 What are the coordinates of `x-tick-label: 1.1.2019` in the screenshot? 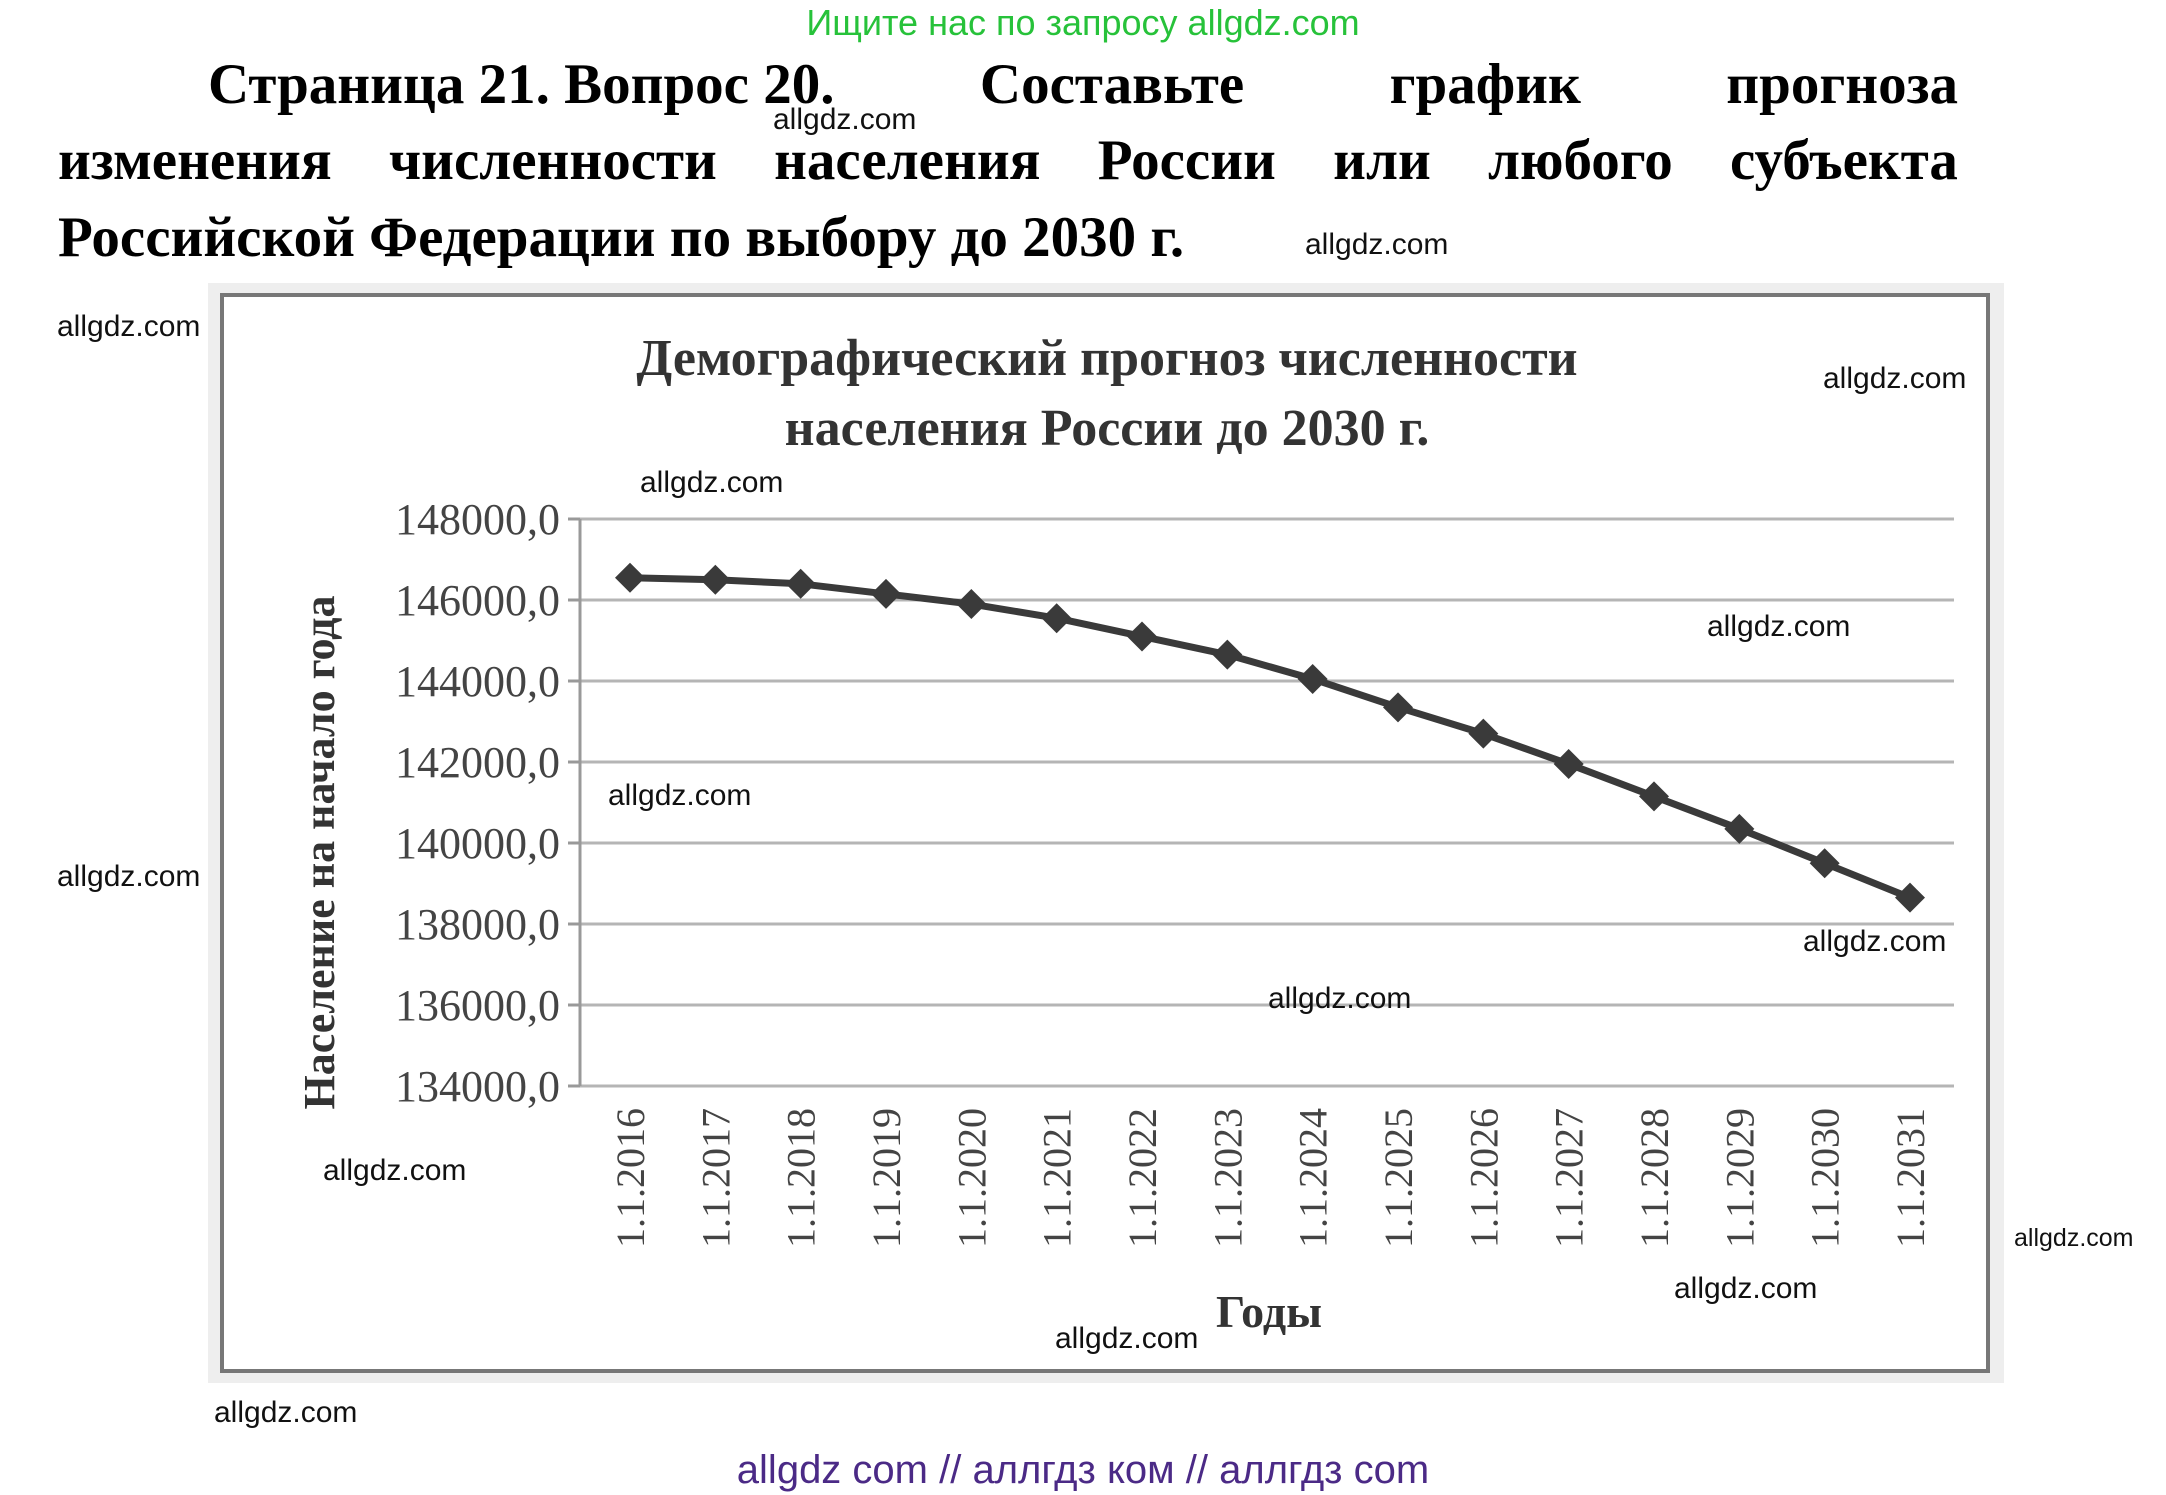 It's located at (886, 1178).